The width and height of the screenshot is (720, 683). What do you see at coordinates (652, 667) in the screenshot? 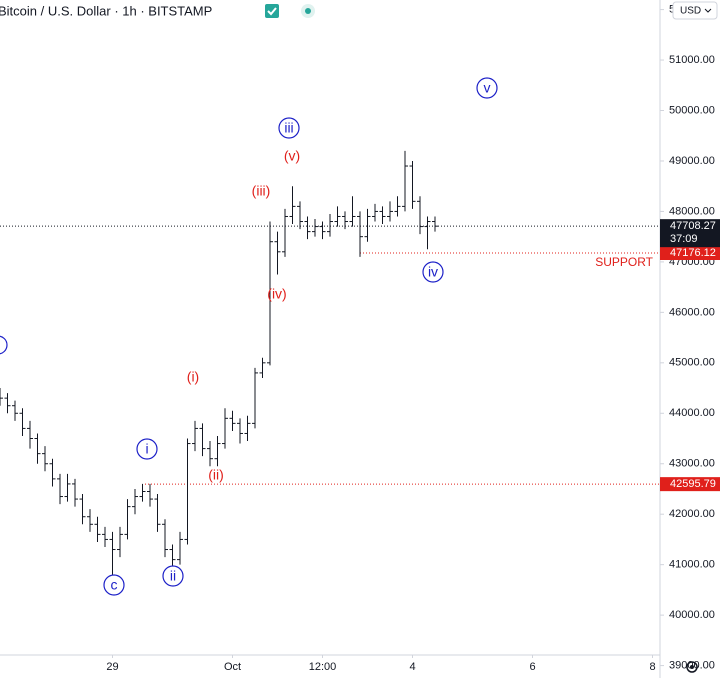
I see `x-tick-label: 8` at bounding box center [652, 667].